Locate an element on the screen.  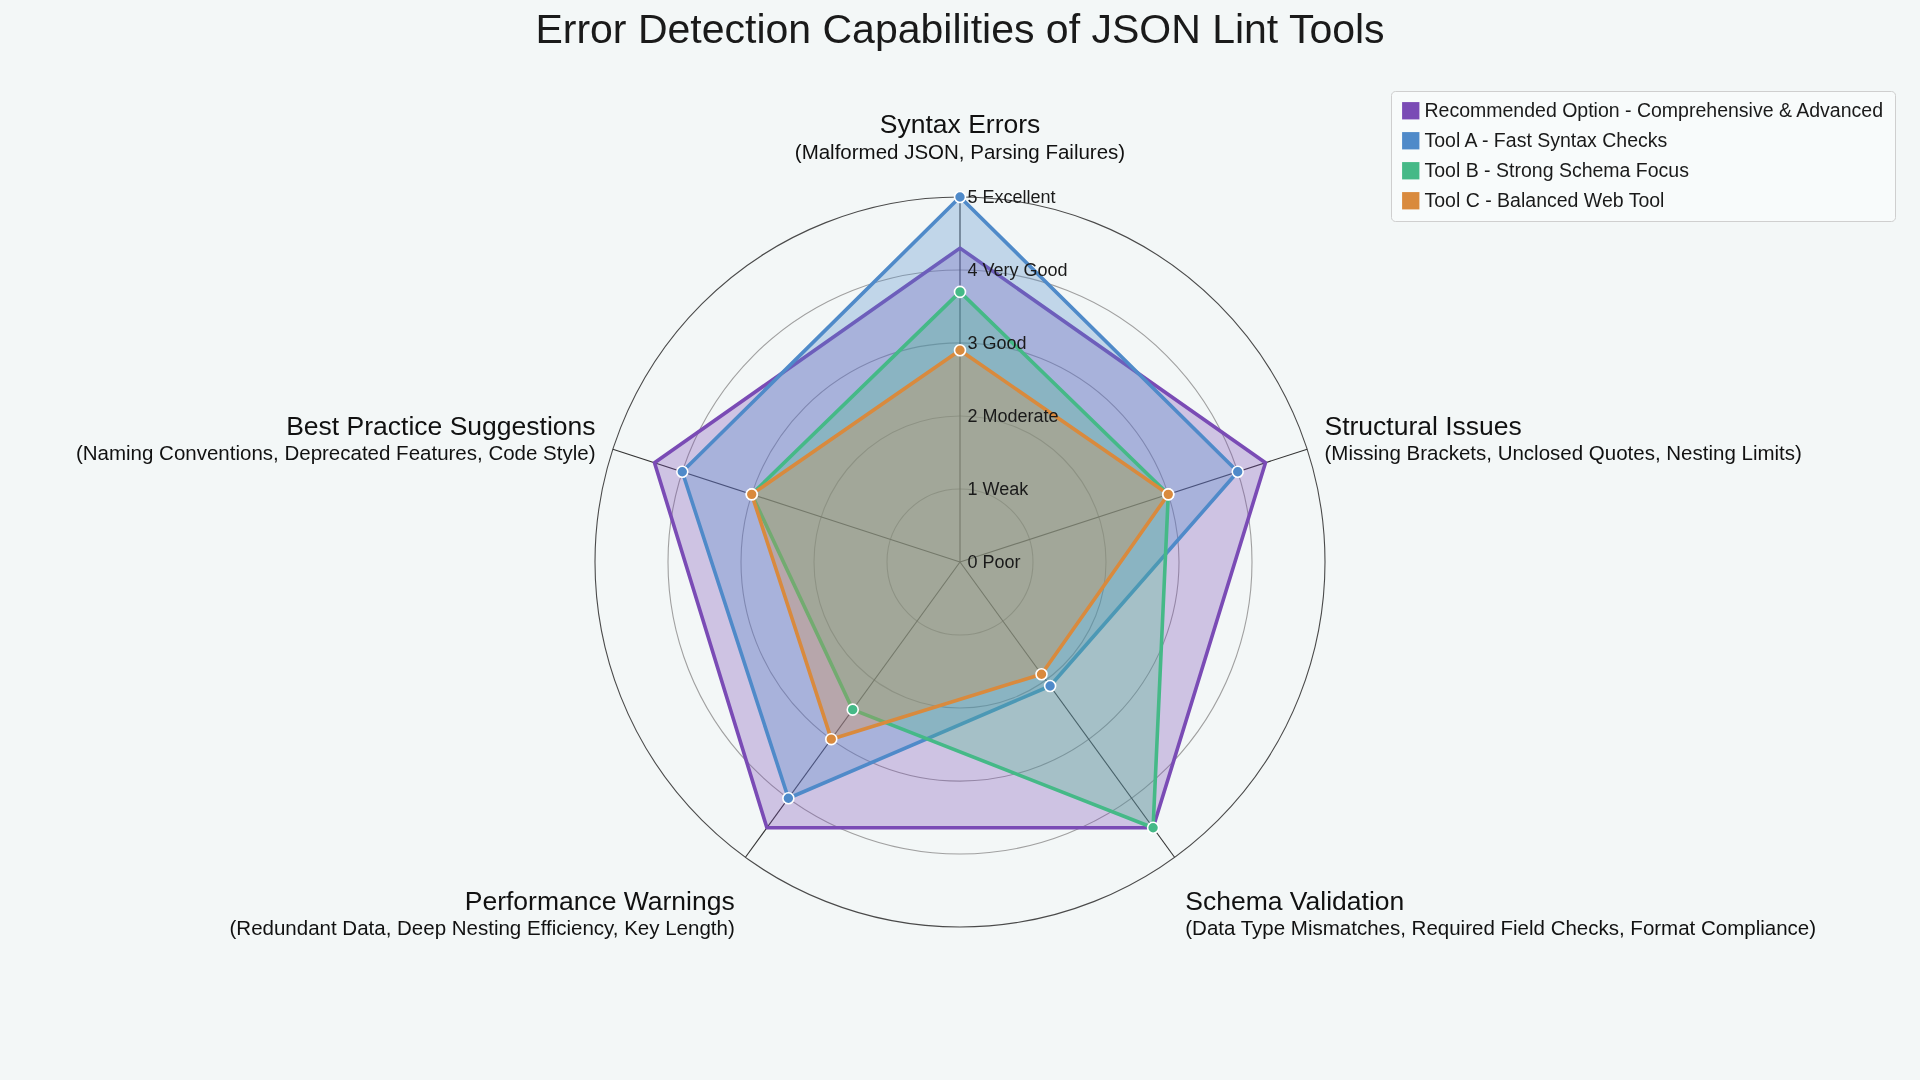
spoke-label: Schema Validation (Data Type Mismatches, Required Field Checks, Format Compliance) is located at coordinates (1501, 913).